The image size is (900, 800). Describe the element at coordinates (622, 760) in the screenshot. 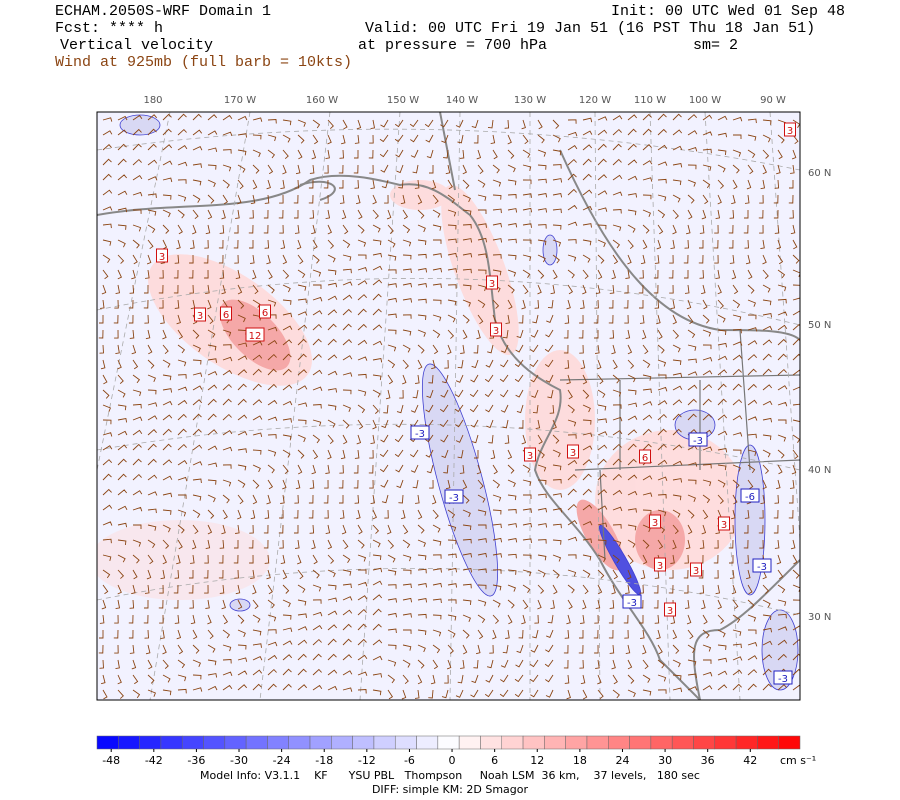

I see `colorbar-label: 24` at that location.